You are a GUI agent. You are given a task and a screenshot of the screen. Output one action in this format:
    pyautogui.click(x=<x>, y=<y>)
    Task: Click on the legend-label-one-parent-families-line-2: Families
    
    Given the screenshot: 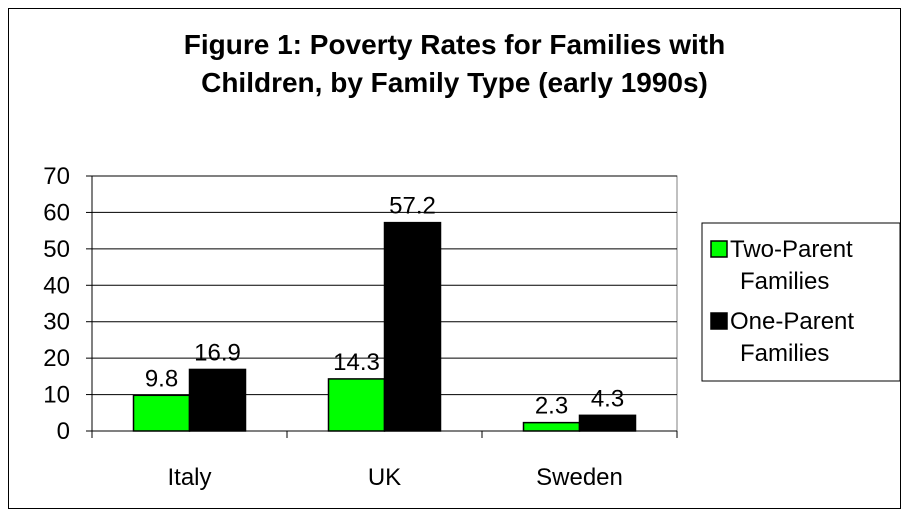 What is the action you would take?
    pyautogui.click(x=784, y=353)
    